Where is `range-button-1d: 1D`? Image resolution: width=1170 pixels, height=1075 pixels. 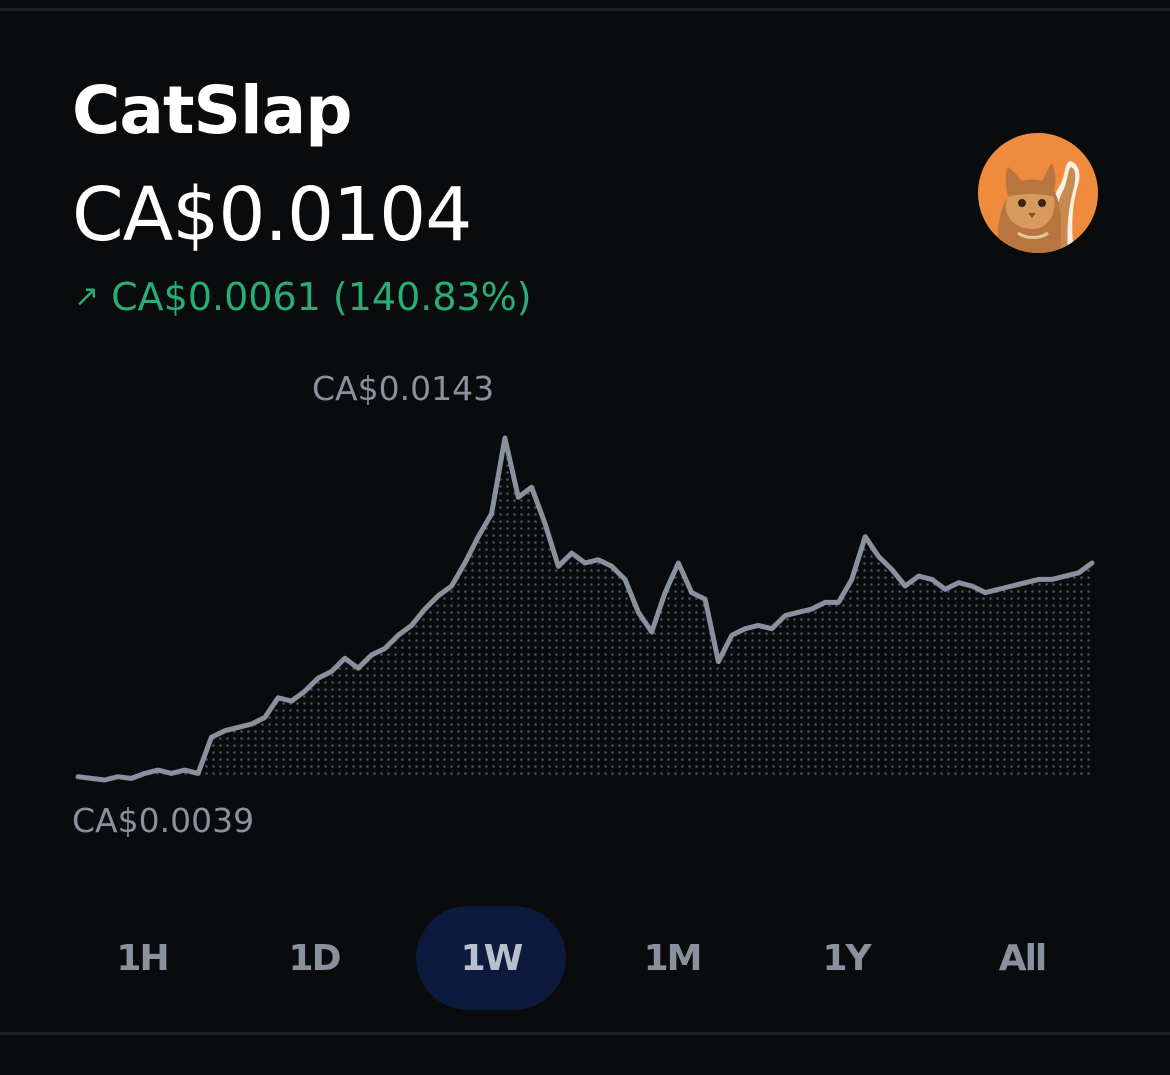 range-button-1d: 1D is located at coordinates (314, 958).